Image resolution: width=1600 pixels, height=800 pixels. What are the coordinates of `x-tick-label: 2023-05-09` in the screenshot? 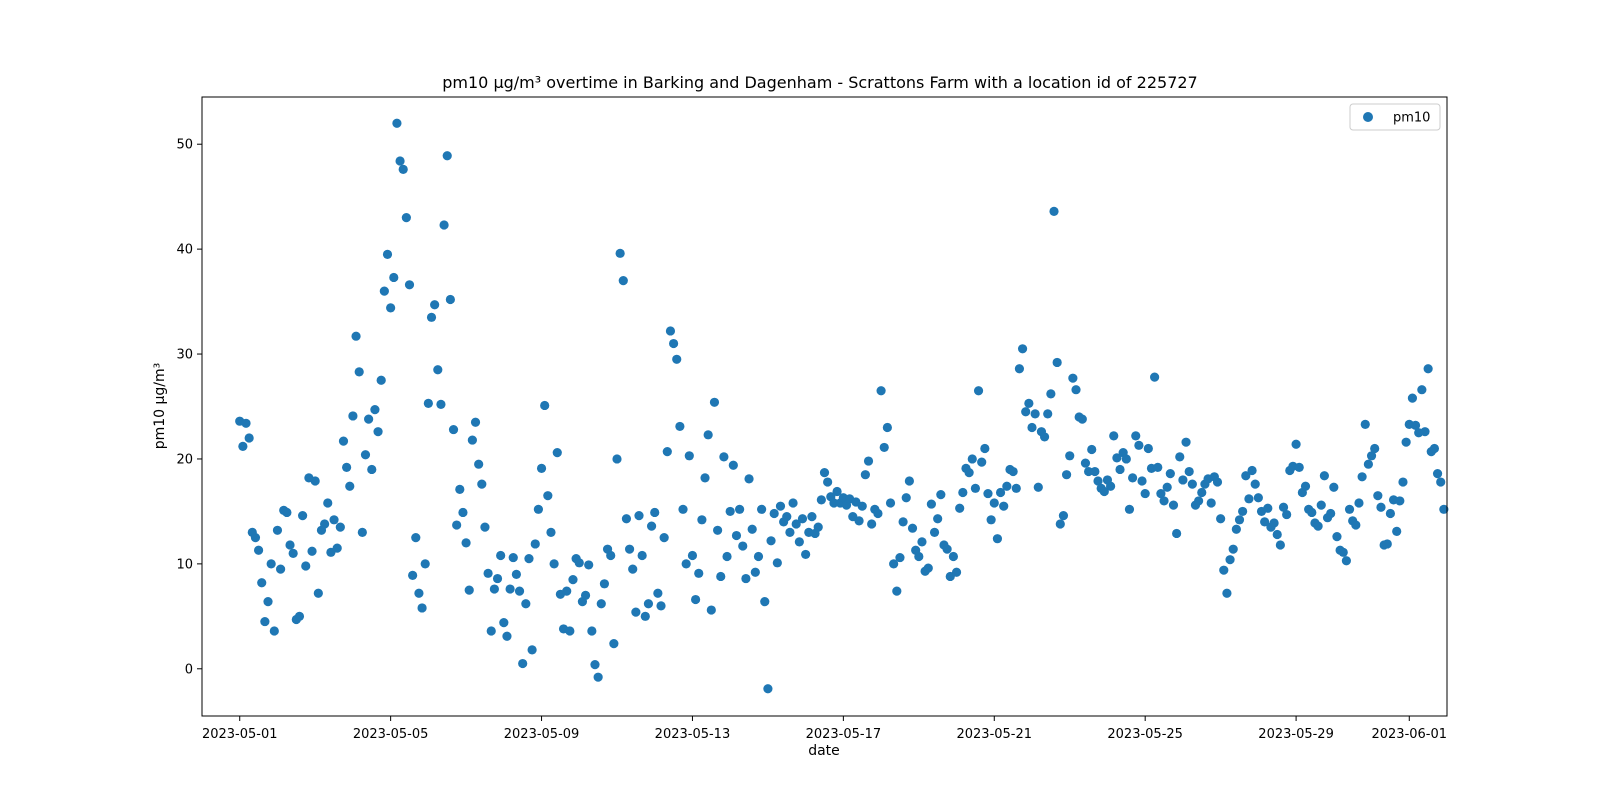 It's located at (542, 734).